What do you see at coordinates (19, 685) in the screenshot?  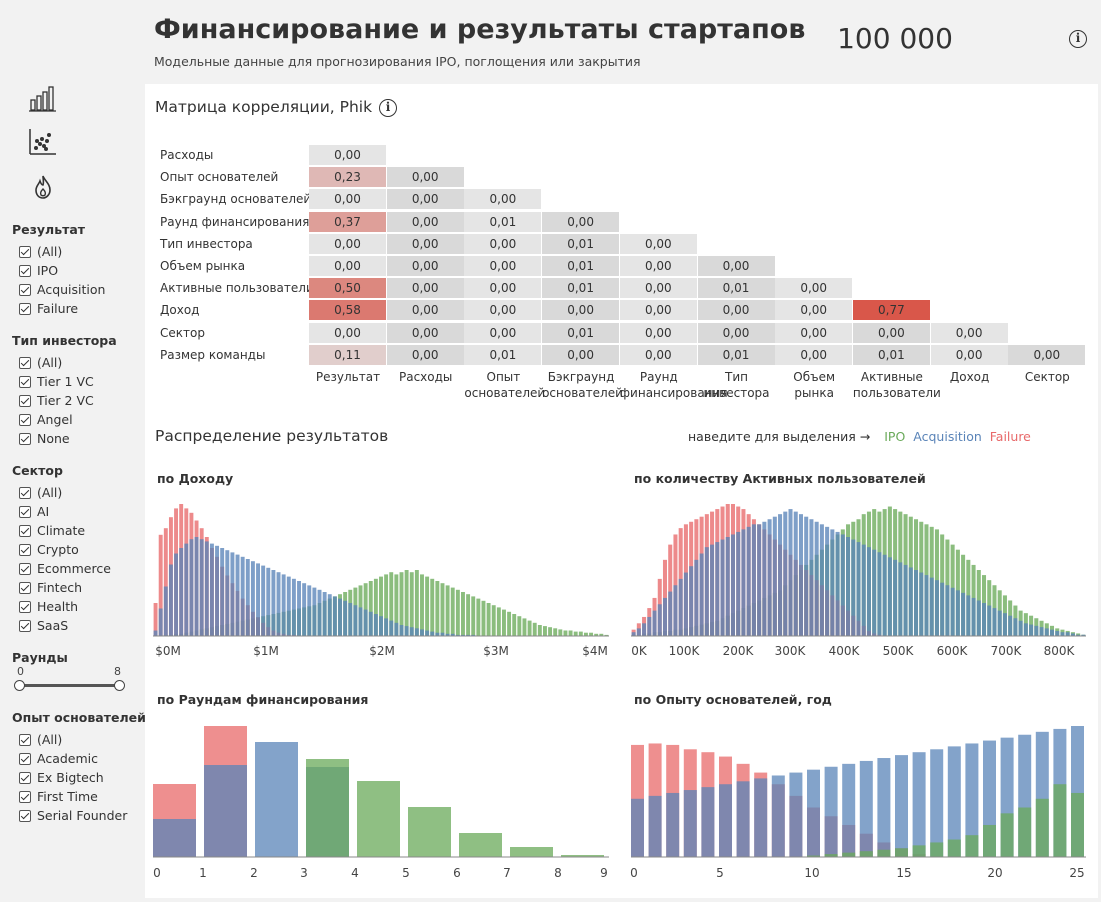 I see `rounds-slider-min-handle` at bounding box center [19, 685].